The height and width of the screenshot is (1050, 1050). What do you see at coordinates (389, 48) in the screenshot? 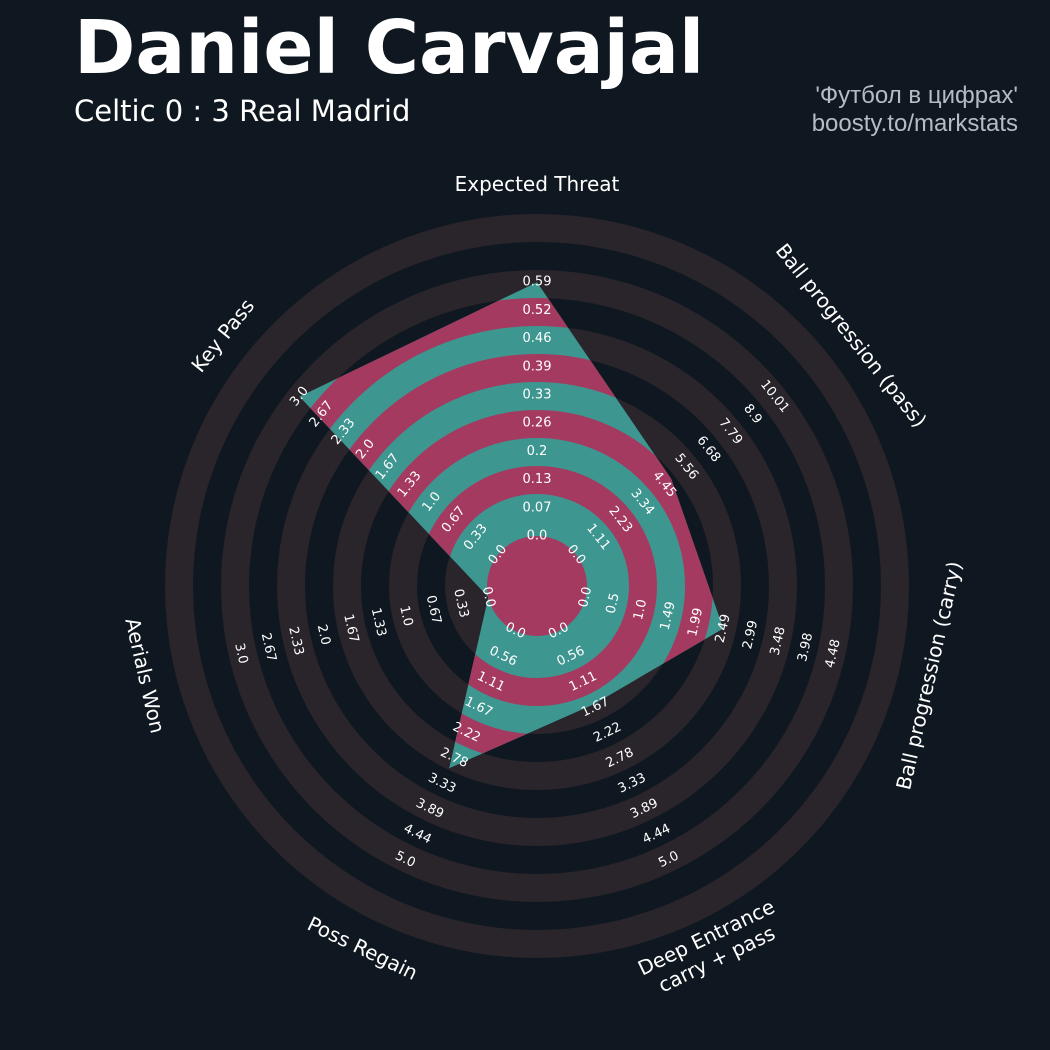
I see `player-name-title: Daniel Carvajal` at bounding box center [389, 48].